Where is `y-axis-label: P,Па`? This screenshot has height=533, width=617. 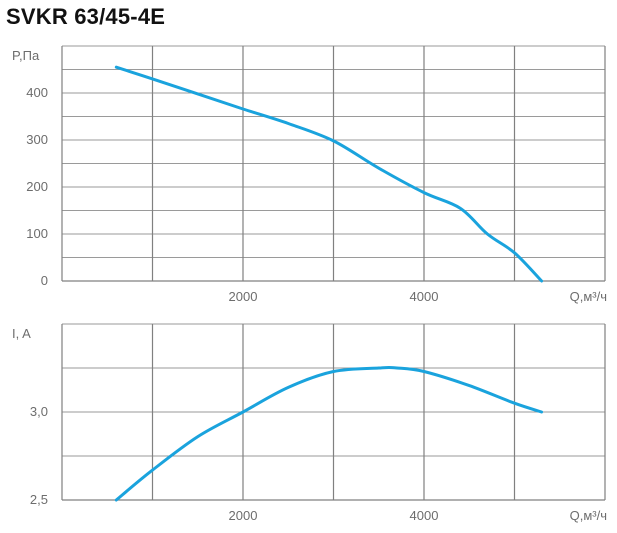 y-axis-label: P,Па is located at coordinates (26, 55).